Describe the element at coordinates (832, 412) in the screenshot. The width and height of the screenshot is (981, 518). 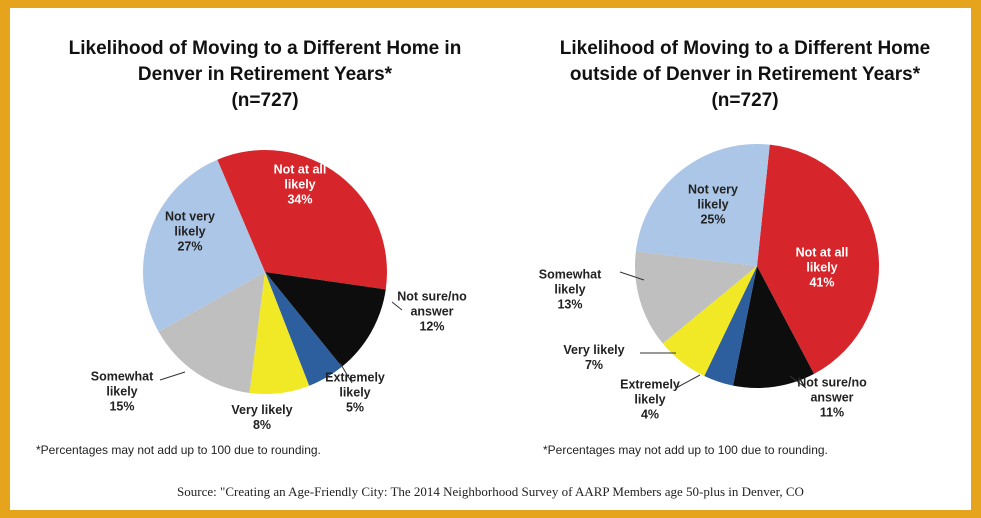
I see `slice-value: 11%` at that location.